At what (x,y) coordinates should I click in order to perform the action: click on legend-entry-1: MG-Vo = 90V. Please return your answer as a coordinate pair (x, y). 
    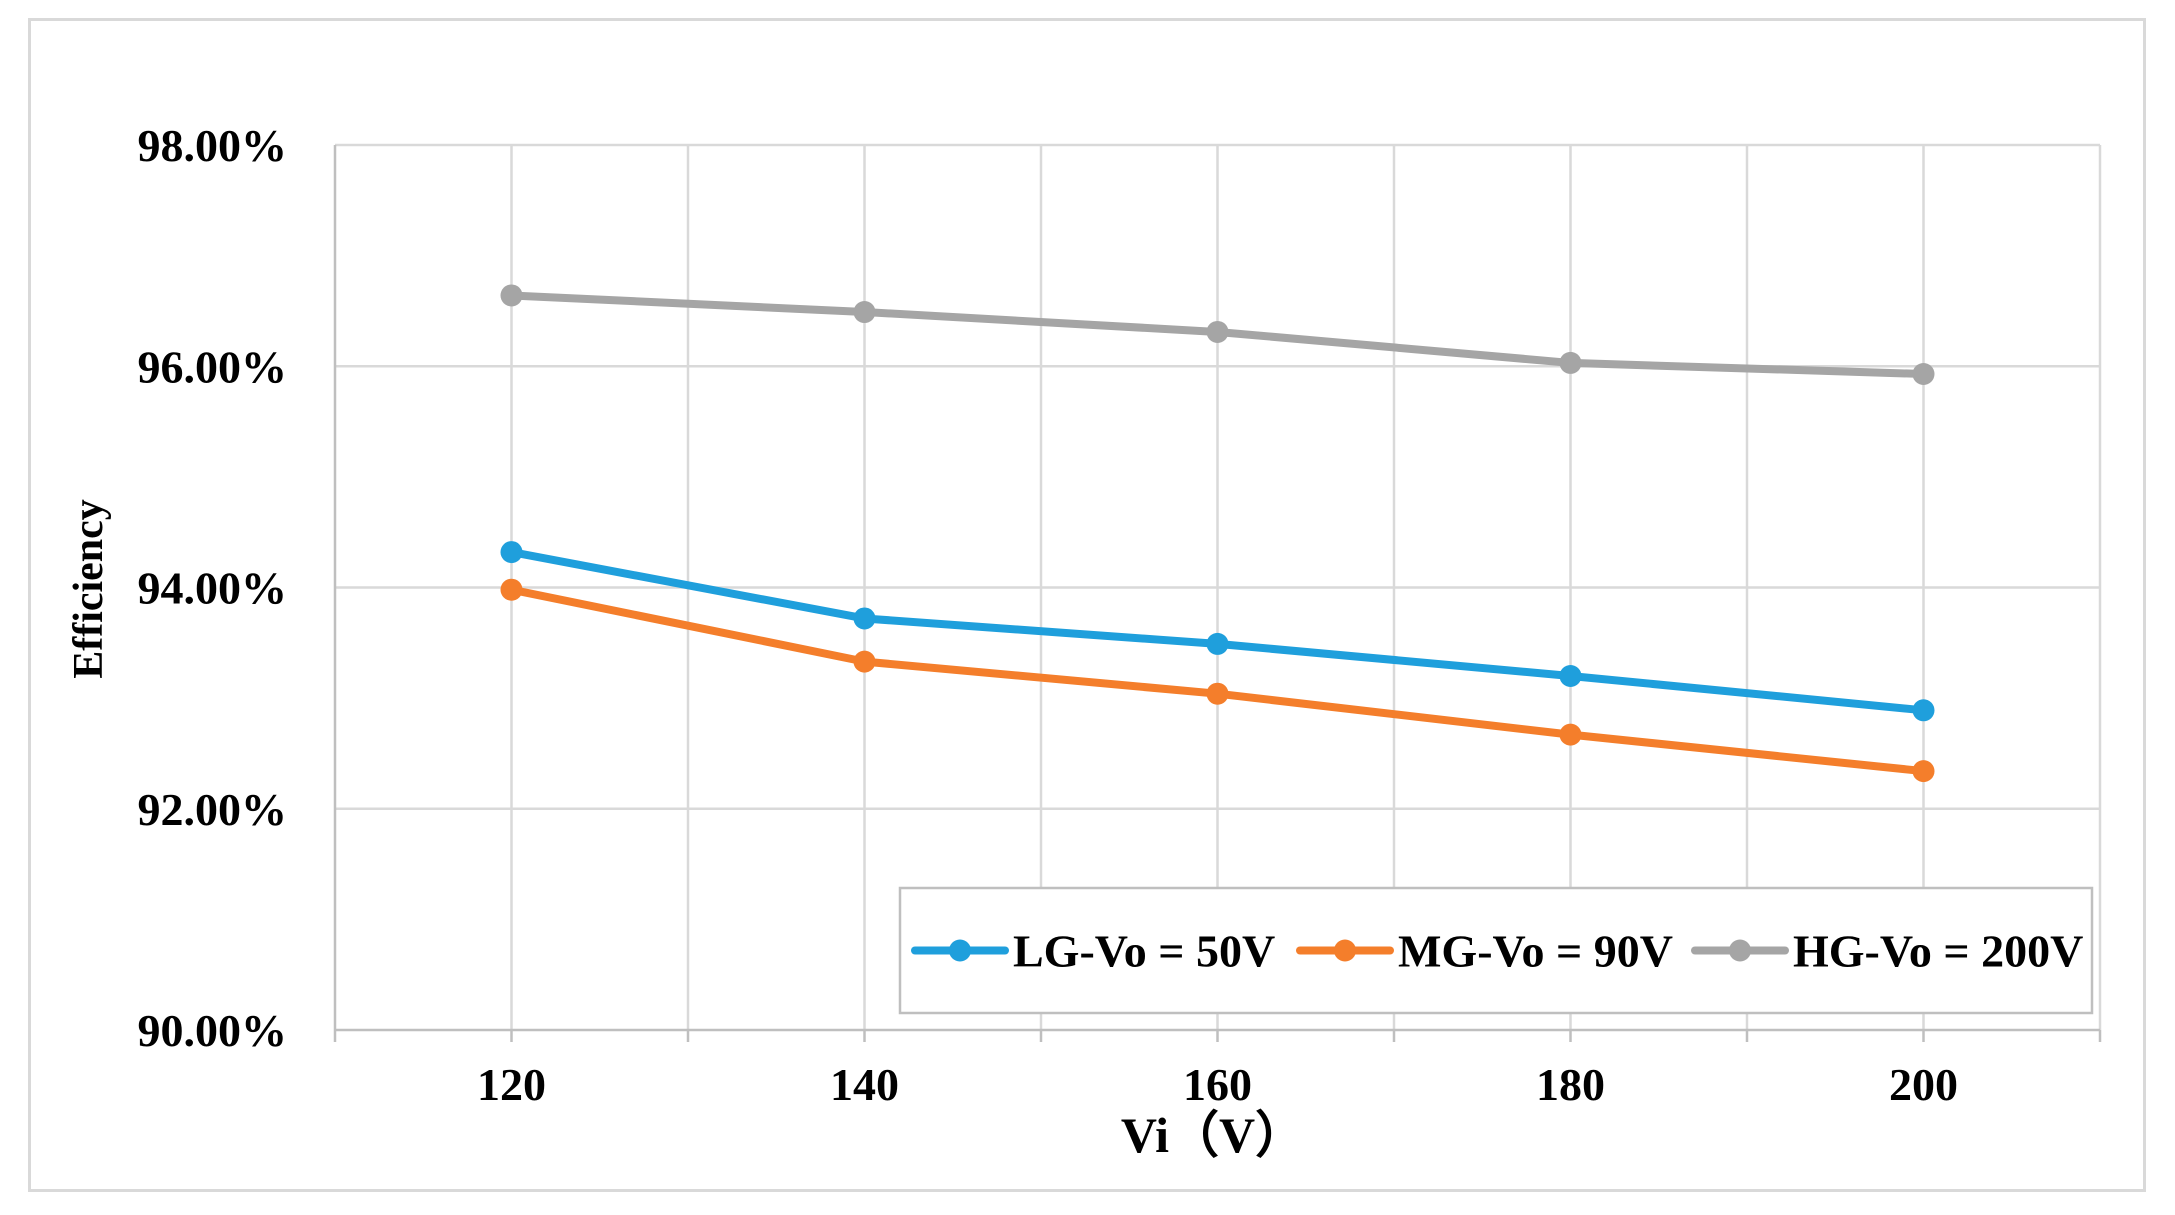
    Looking at the image, I should click on (1484, 951).